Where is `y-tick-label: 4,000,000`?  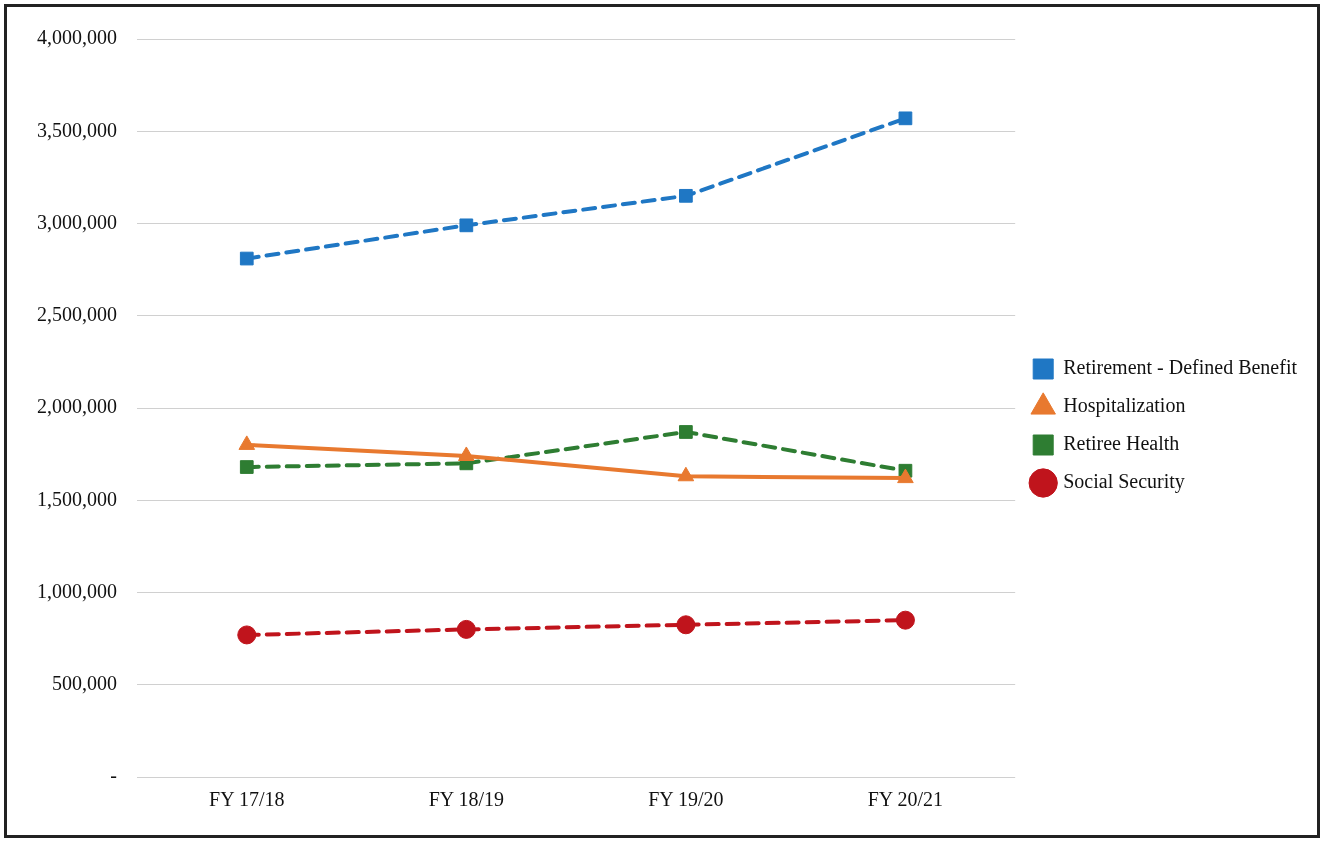 y-tick-label: 4,000,000 is located at coordinates (77, 37).